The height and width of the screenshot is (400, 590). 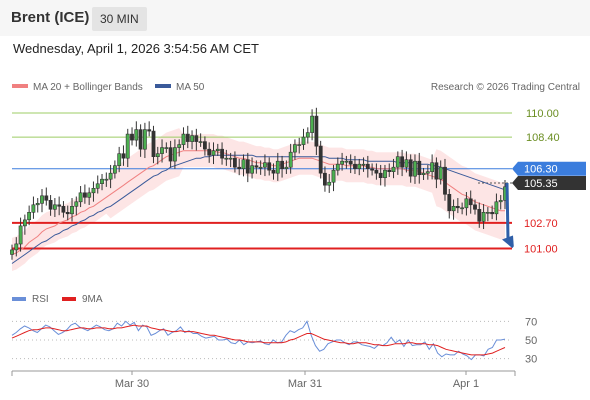 I want to click on level-value: 110.00, so click(x=542, y=114).